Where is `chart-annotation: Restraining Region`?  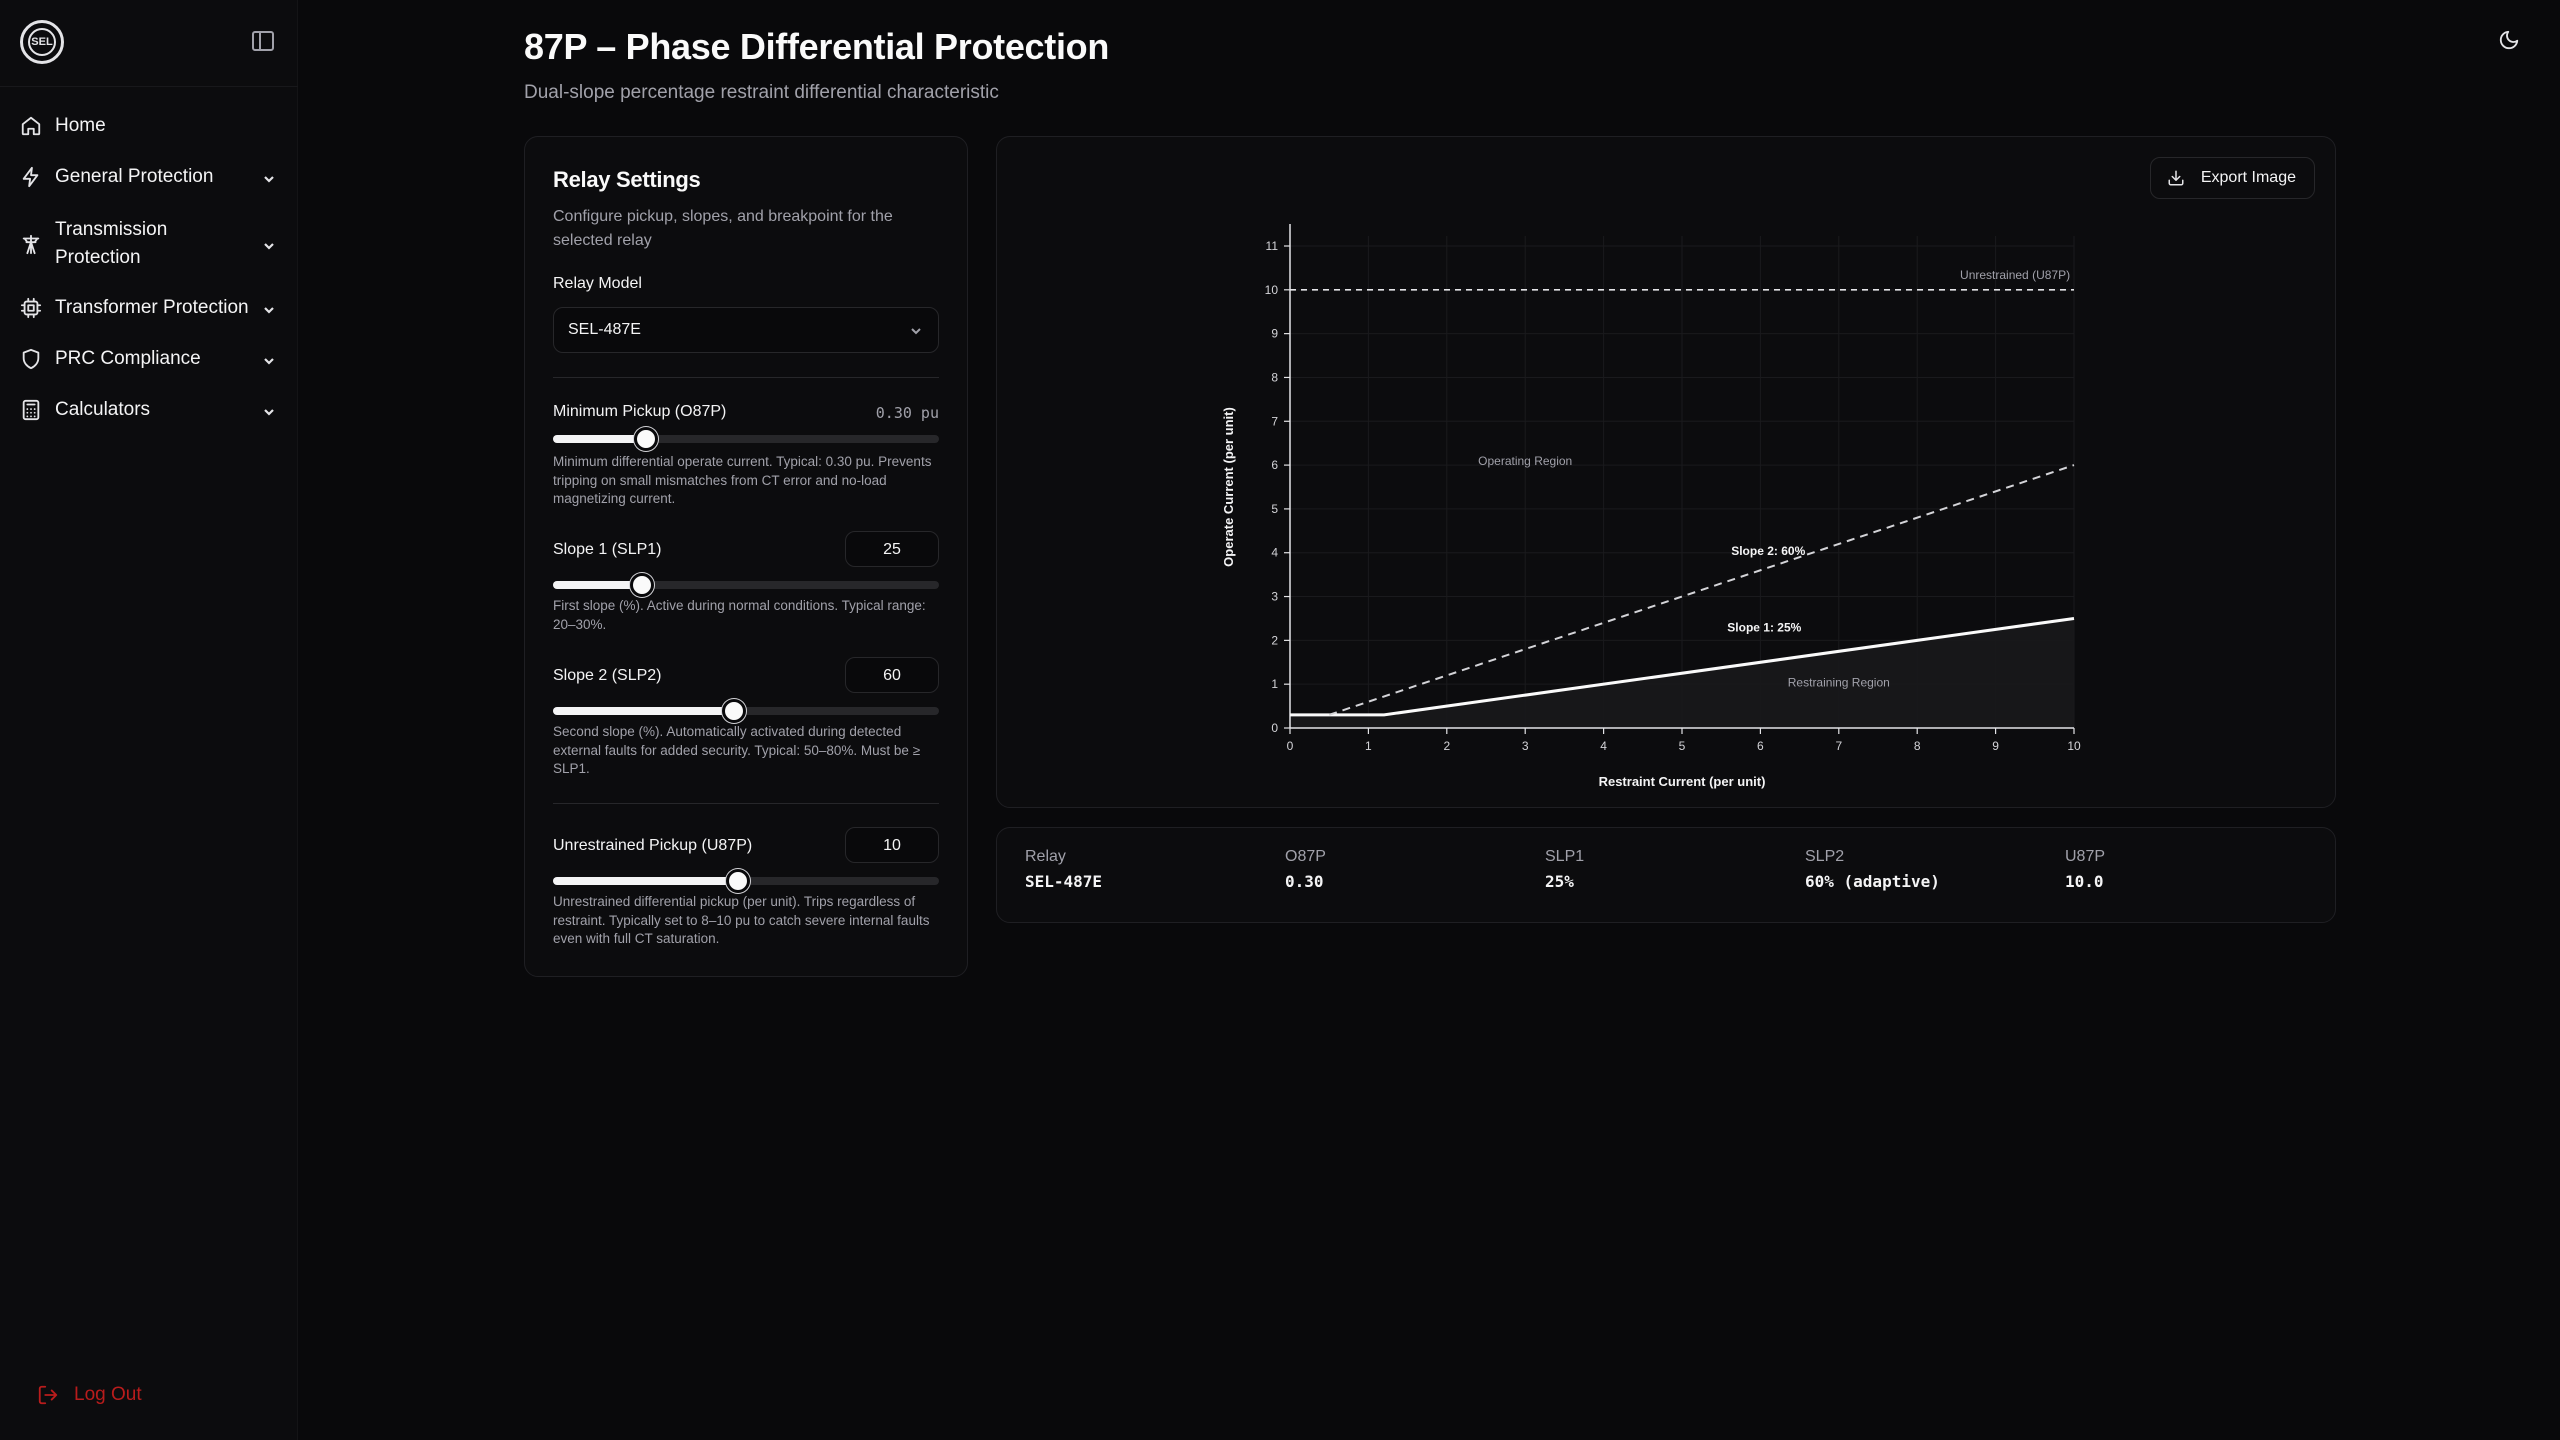 chart-annotation: Restraining Region is located at coordinates (1839, 682).